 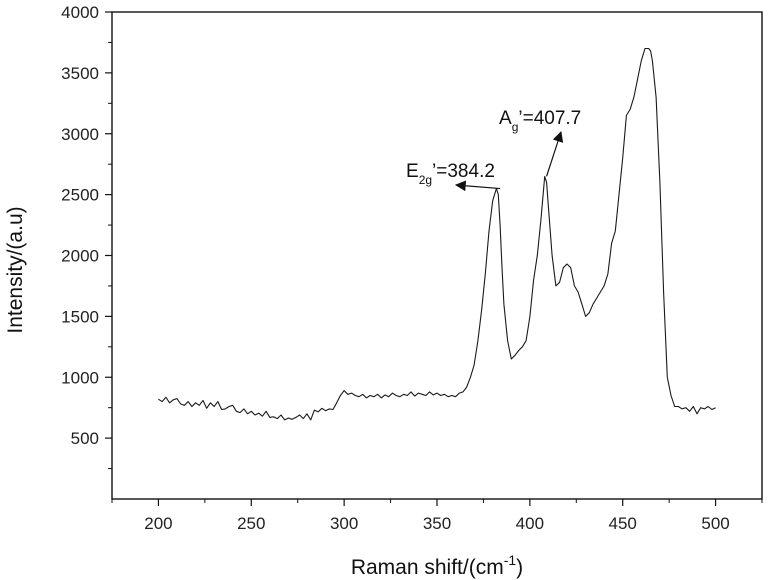 What do you see at coordinates (344, 523) in the screenshot?
I see `x-tick-label: 300` at bounding box center [344, 523].